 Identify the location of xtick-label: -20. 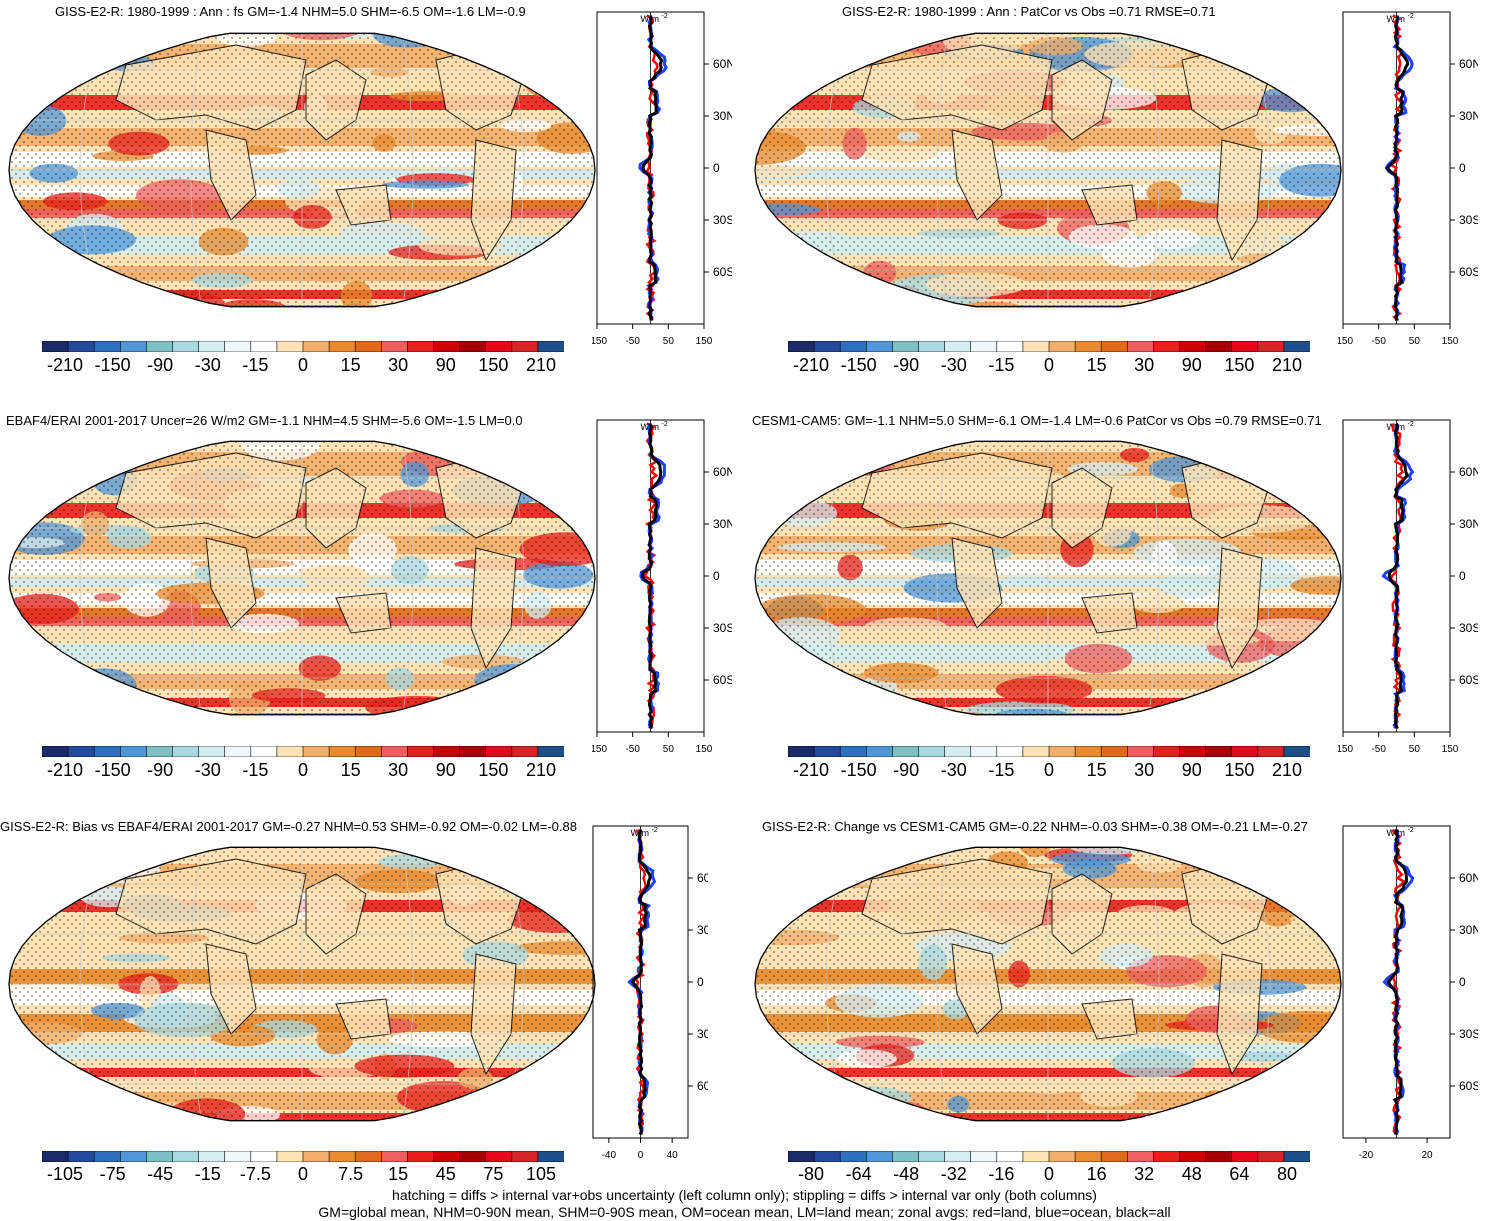
(1366, 1155).